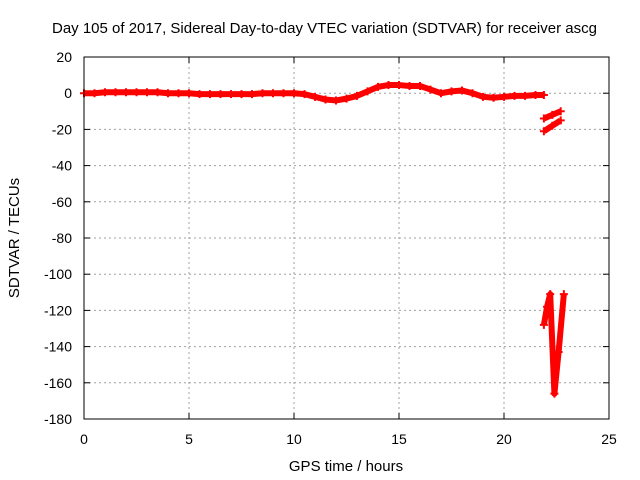 The width and height of the screenshot is (640, 480). I want to click on x-tick-label: 0, so click(84, 439).